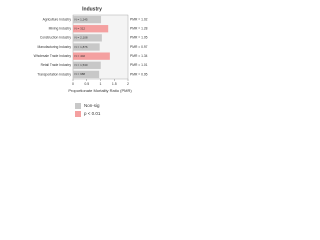 The image size is (320, 240). I want to click on x-tick-label: 1, so click(101, 84).